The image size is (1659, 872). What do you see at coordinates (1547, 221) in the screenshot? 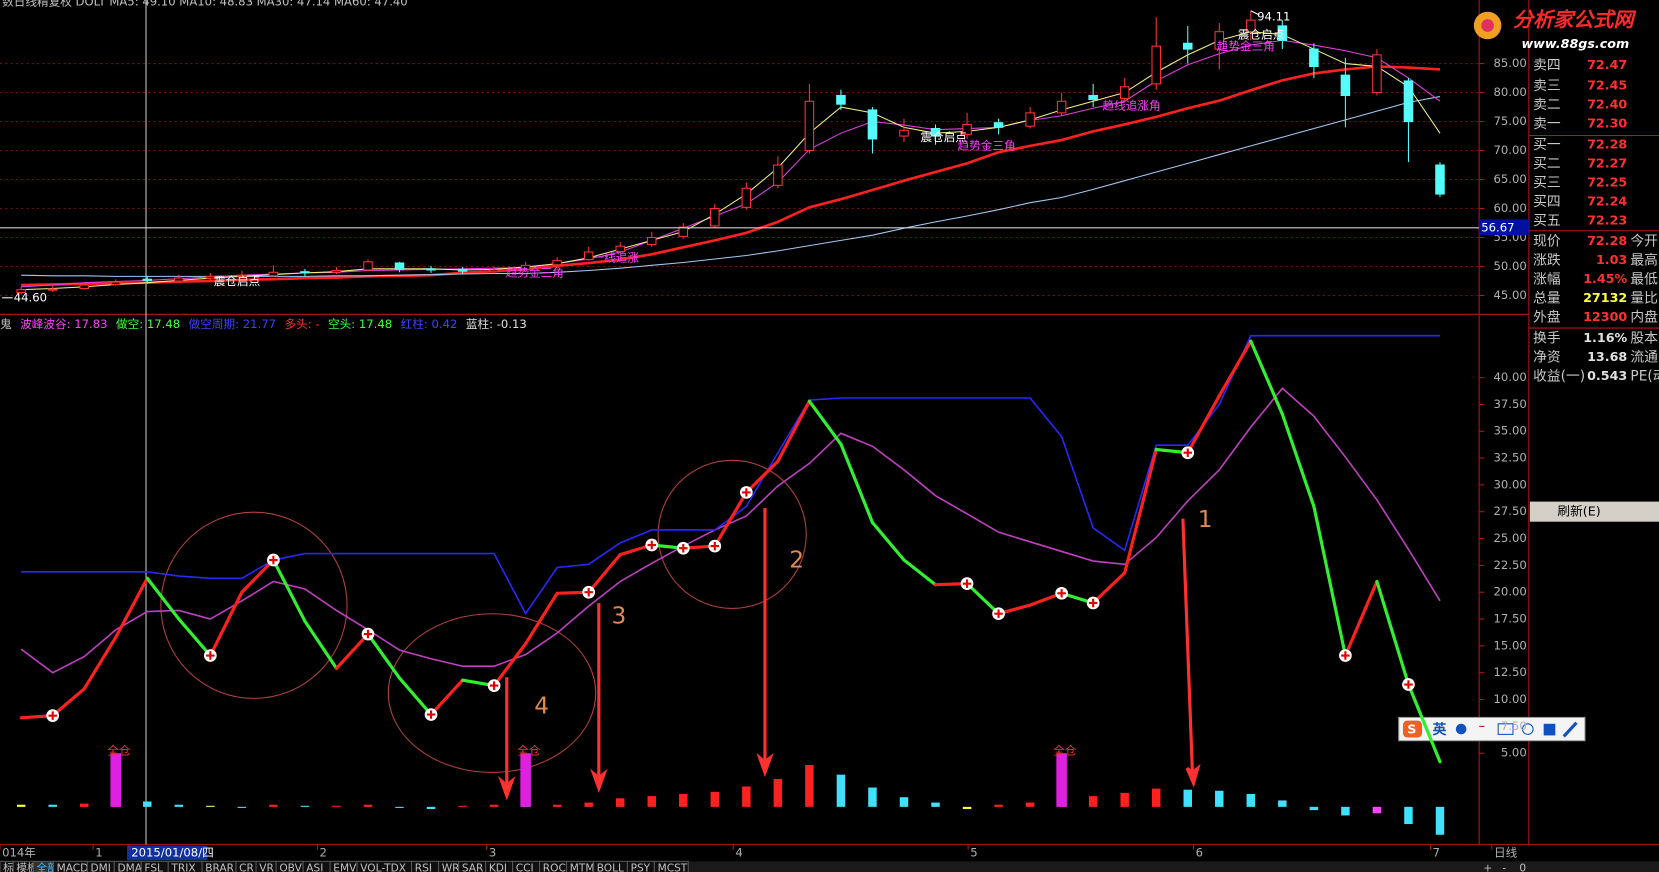
I see `book-label: 买五` at bounding box center [1547, 221].